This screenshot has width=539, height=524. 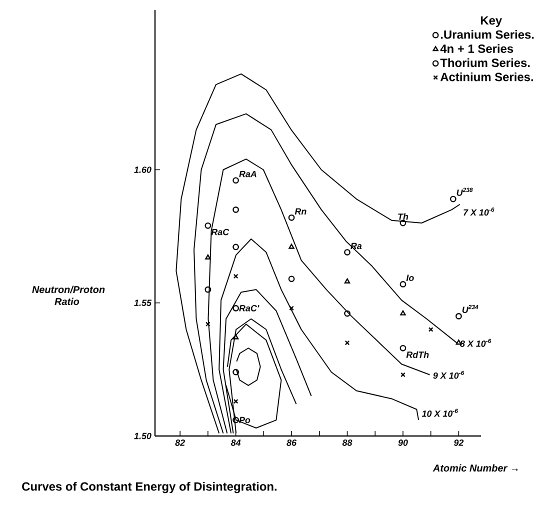 I want to click on annotation: Po, so click(x=244, y=420).